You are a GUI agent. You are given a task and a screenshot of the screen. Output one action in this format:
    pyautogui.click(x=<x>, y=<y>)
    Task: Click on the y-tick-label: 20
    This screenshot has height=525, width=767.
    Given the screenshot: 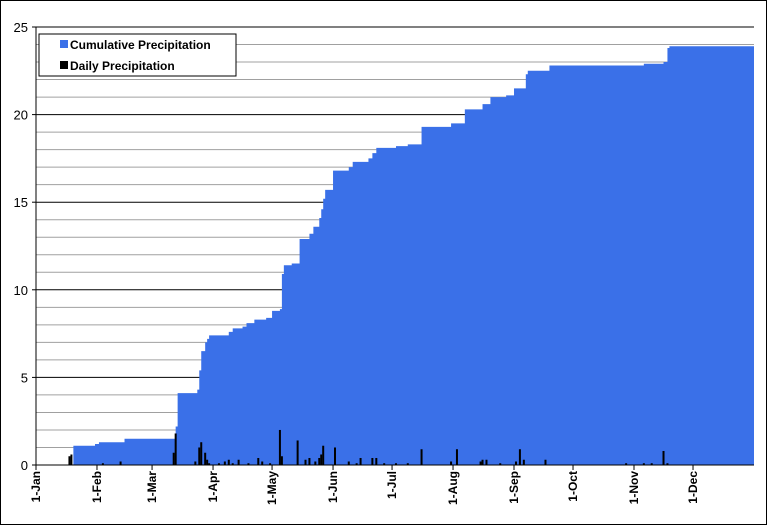 What is the action you would take?
    pyautogui.click(x=21, y=115)
    